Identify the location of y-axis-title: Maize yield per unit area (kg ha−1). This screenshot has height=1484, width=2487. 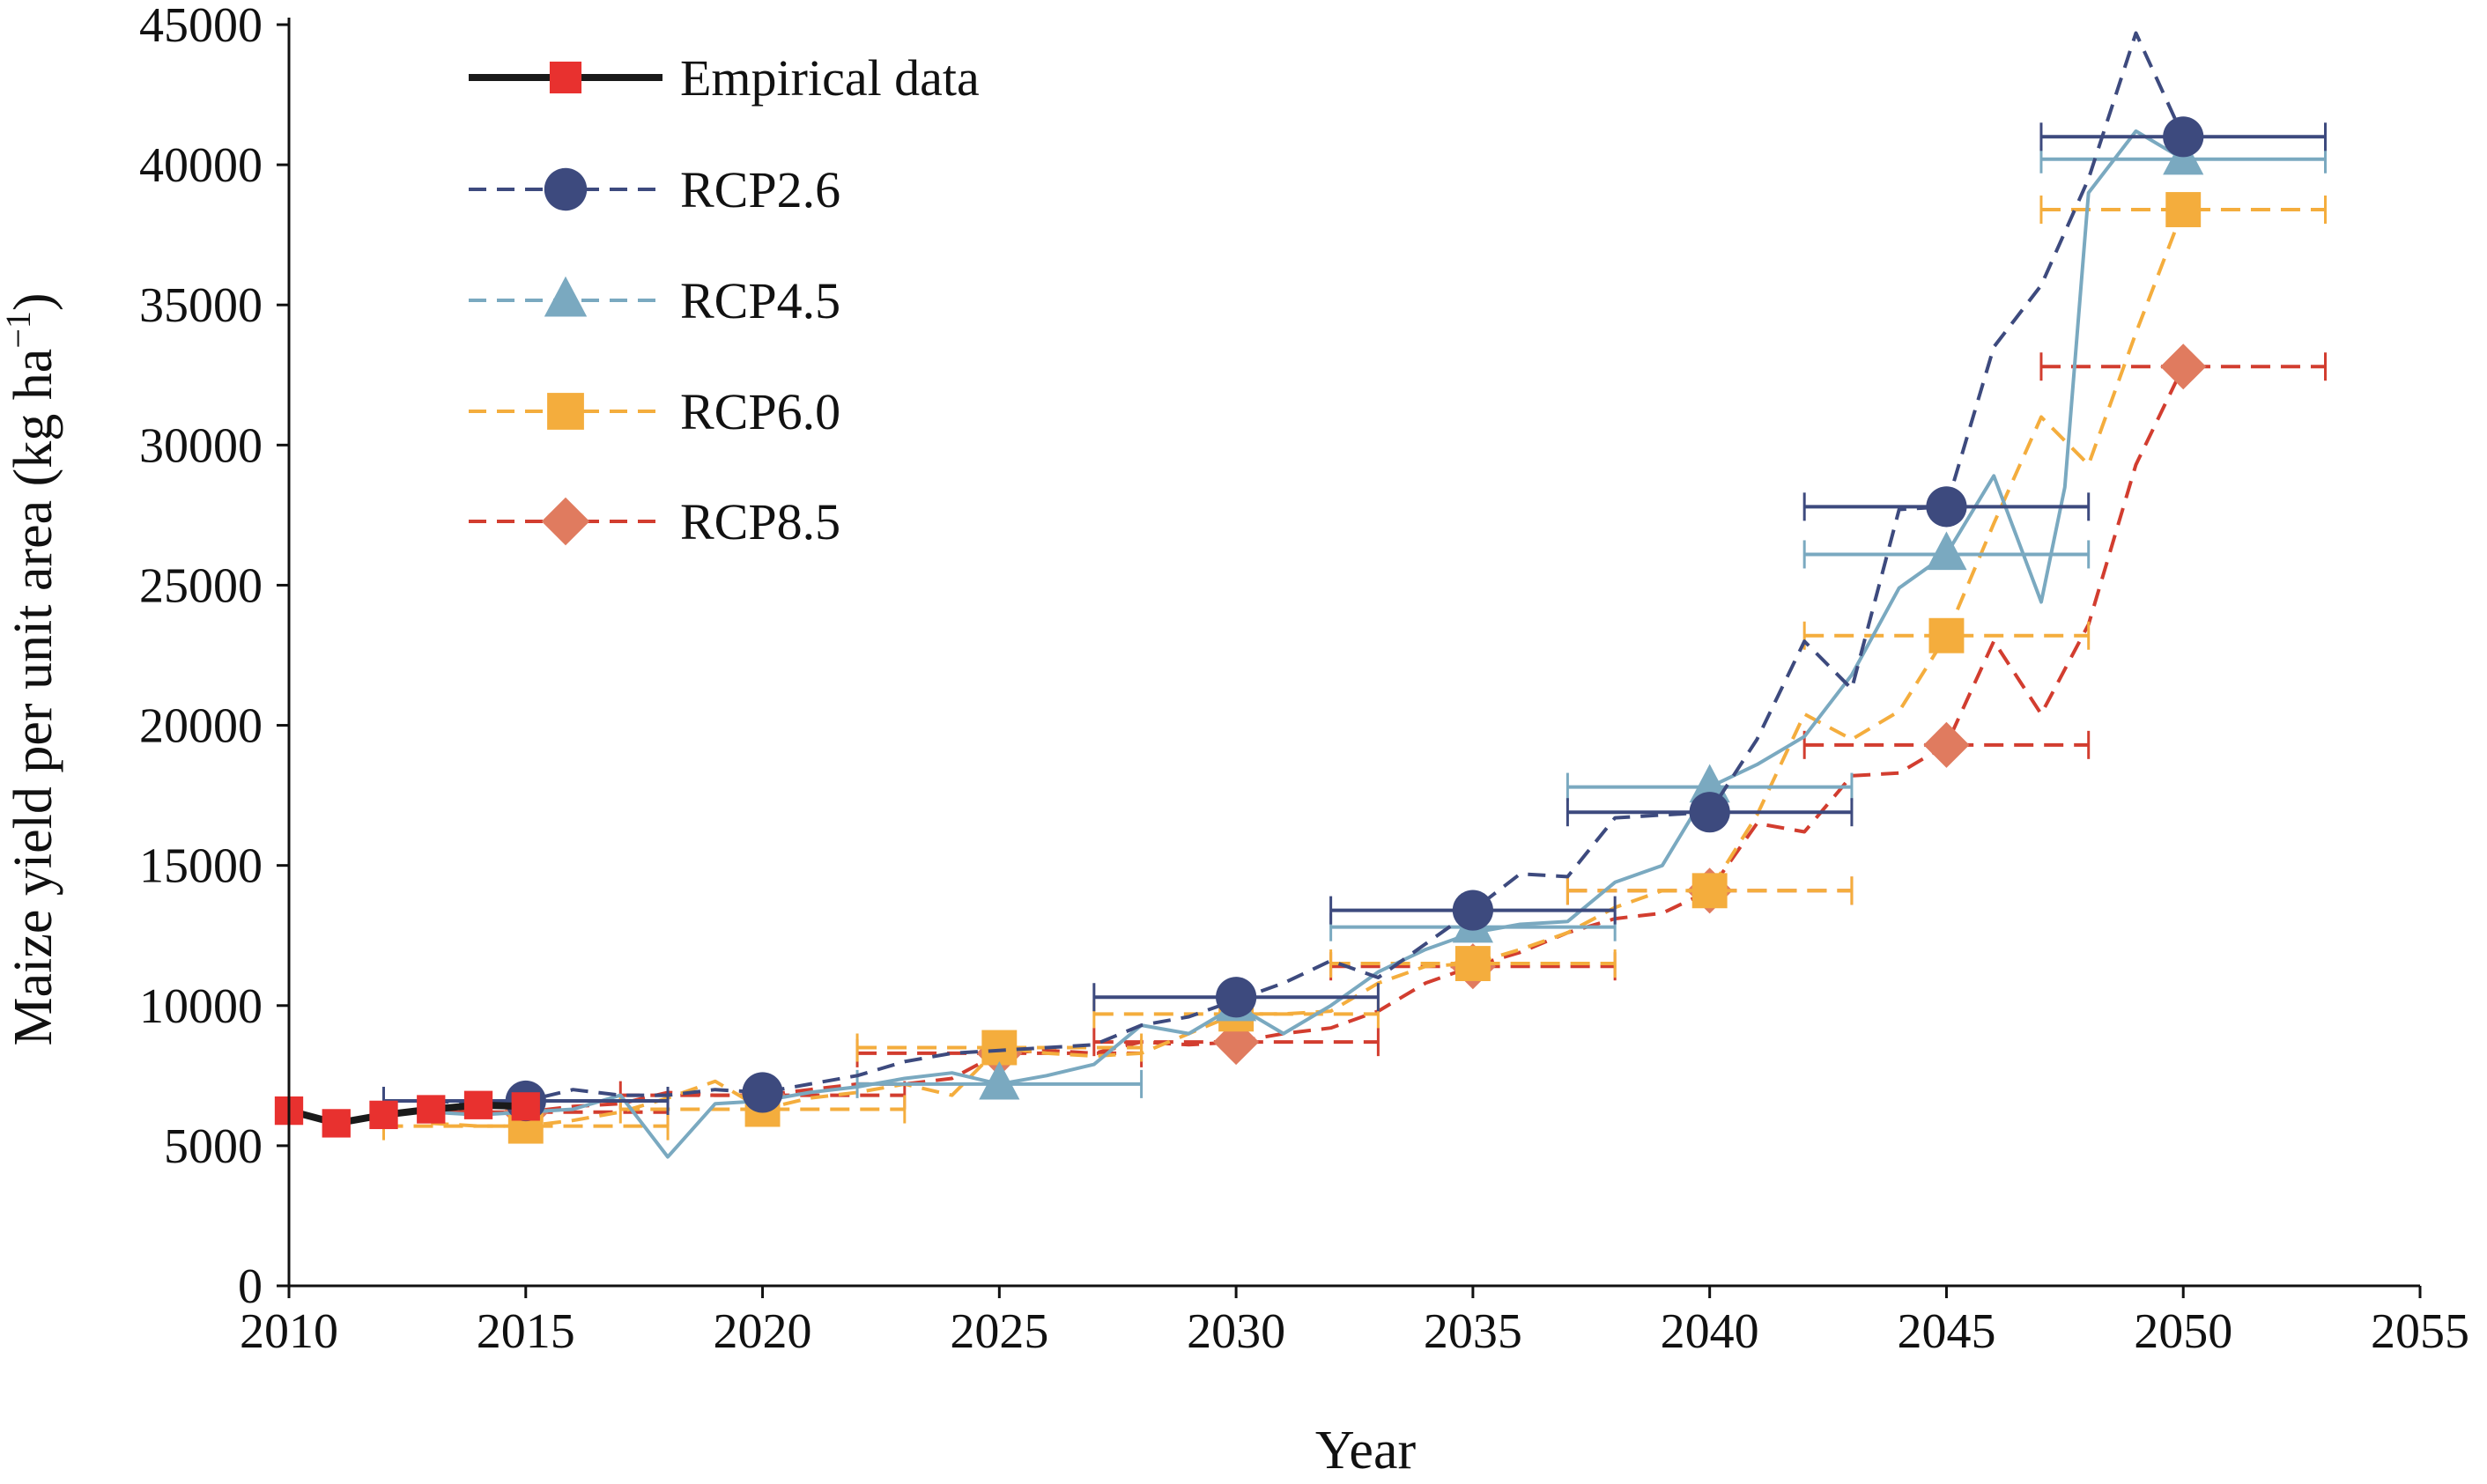
(31, 668).